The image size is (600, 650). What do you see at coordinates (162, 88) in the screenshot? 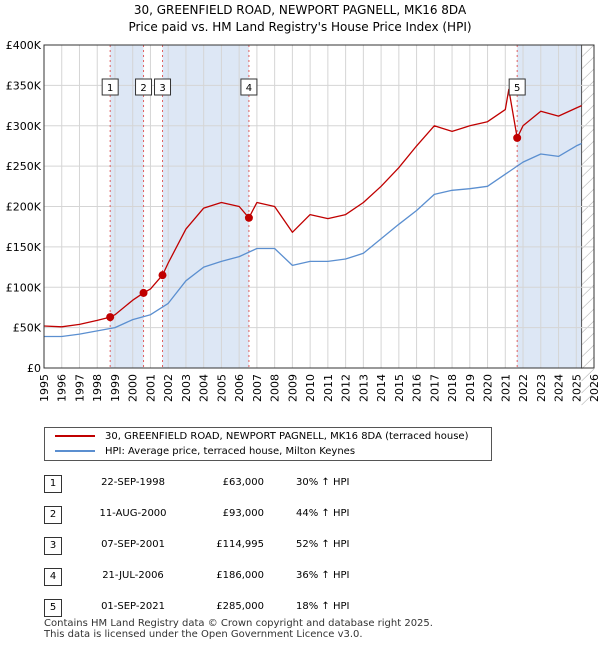
I see `transaction-marker-label-3: 3` at bounding box center [162, 88].